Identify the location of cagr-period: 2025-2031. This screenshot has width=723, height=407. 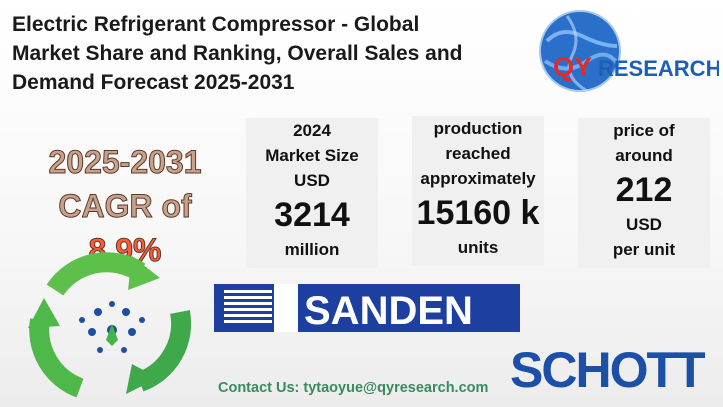
(125, 162).